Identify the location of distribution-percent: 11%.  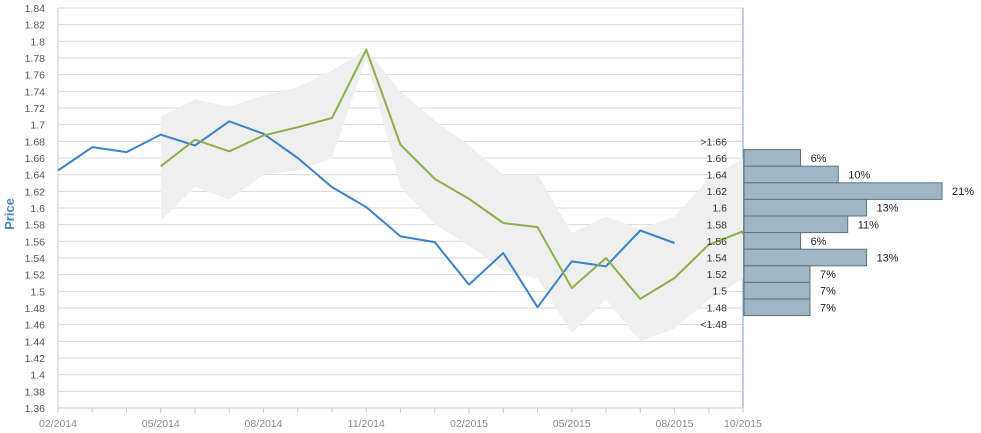
(868, 225).